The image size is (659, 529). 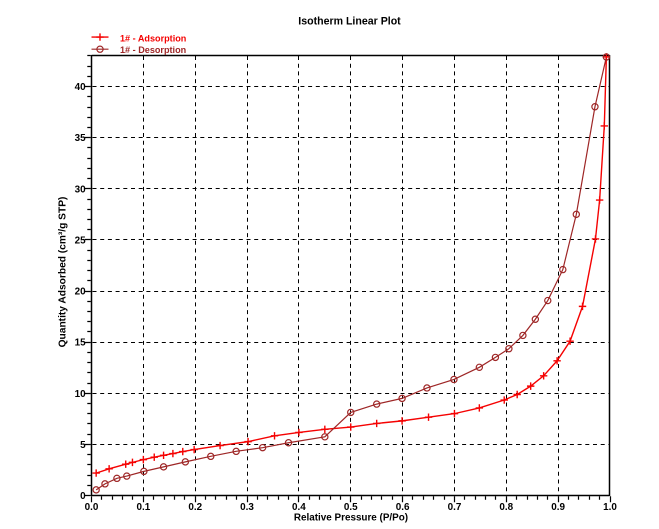 I want to click on svg-text: 30, so click(x=80, y=189).